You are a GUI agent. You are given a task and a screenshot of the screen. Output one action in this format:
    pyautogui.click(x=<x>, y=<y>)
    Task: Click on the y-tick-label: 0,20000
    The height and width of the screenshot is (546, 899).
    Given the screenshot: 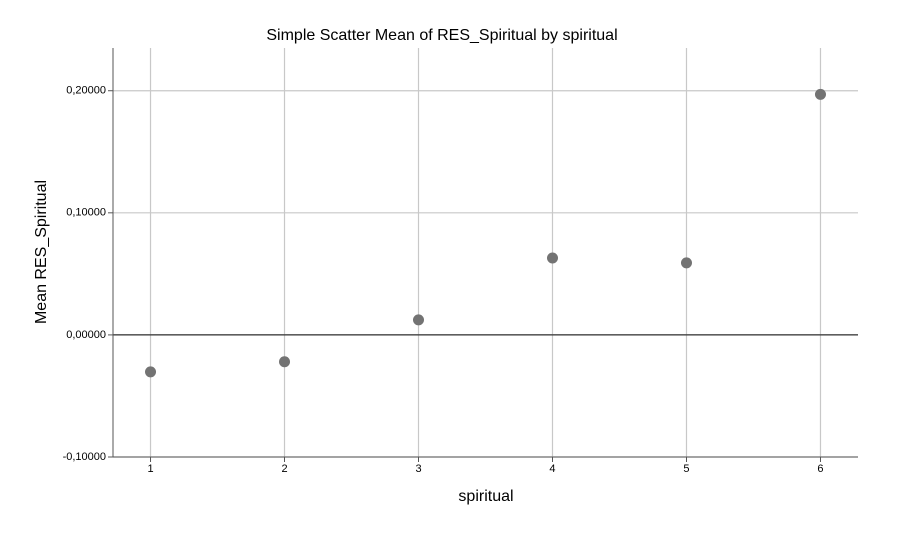 What is the action you would take?
    pyautogui.click(x=86, y=91)
    